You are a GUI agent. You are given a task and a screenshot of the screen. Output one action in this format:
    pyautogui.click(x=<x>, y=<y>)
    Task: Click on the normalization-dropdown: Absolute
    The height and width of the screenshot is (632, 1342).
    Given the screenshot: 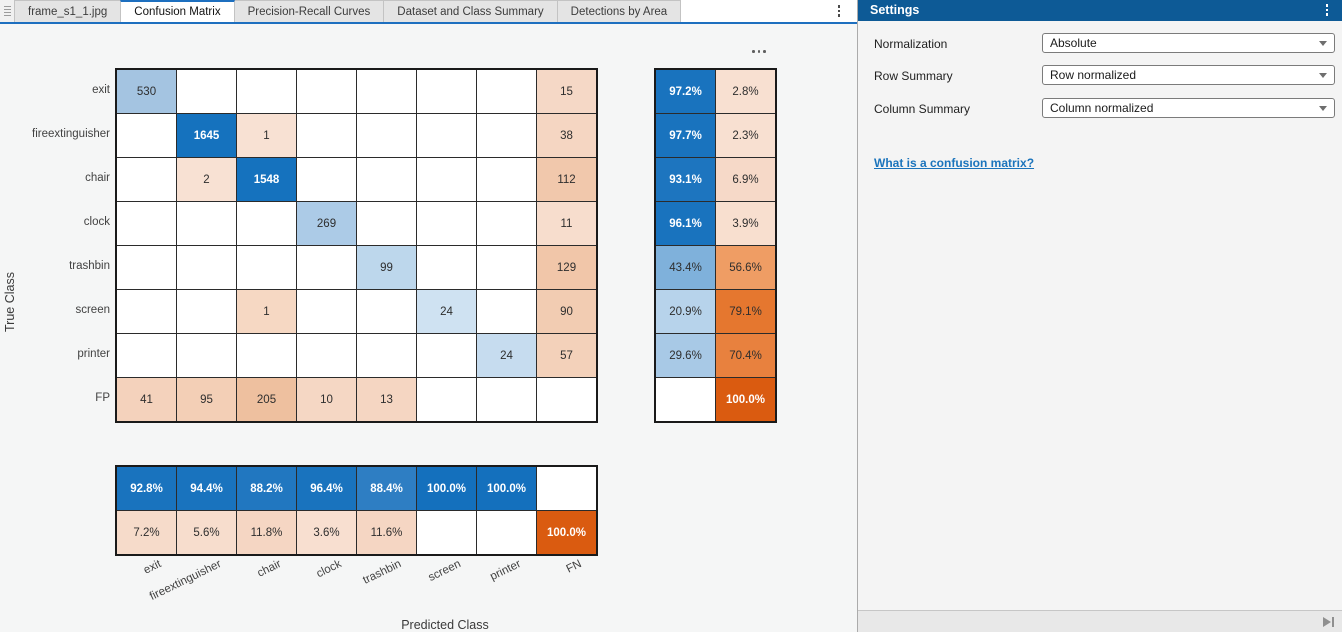 What is the action you would take?
    pyautogui.click(x=1188, y=43)
    